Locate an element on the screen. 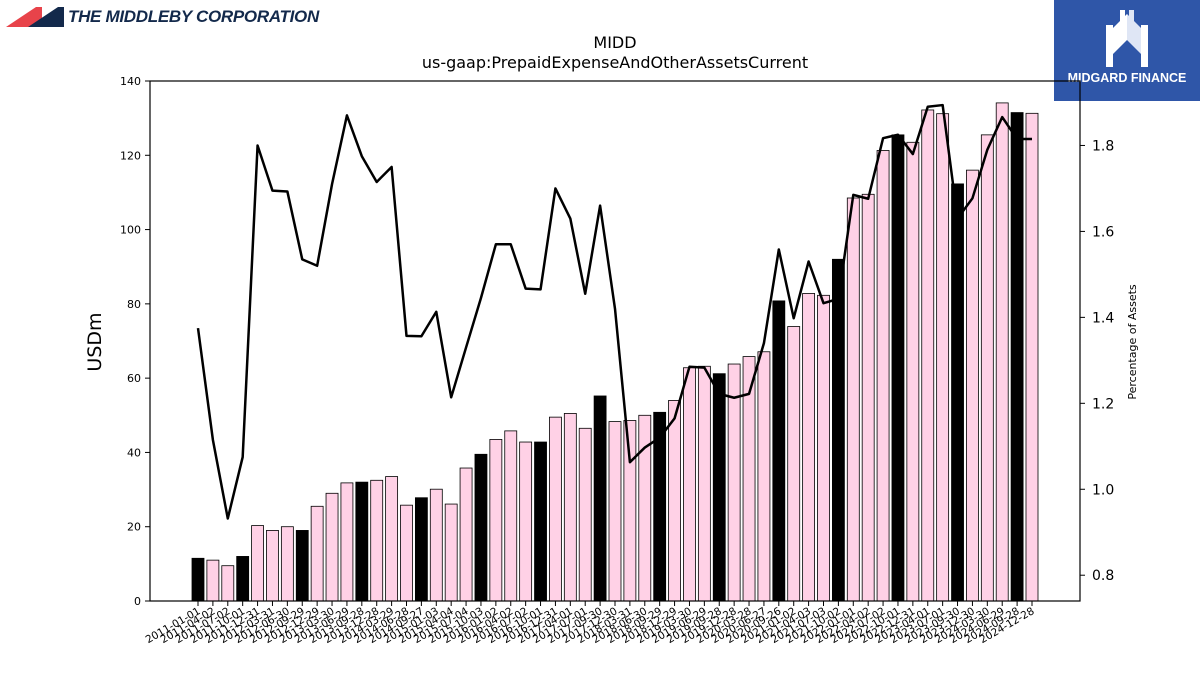 This screenshot has width=1200, height=675. brand-emblem-icon is located at coordinates (1127, 38).